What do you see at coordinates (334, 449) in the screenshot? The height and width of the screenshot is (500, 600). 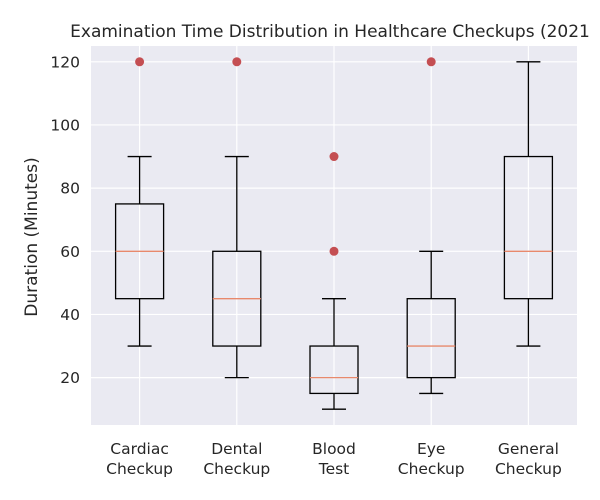 I see `x-tick-label: Blood` at bounding box center [334, 449].